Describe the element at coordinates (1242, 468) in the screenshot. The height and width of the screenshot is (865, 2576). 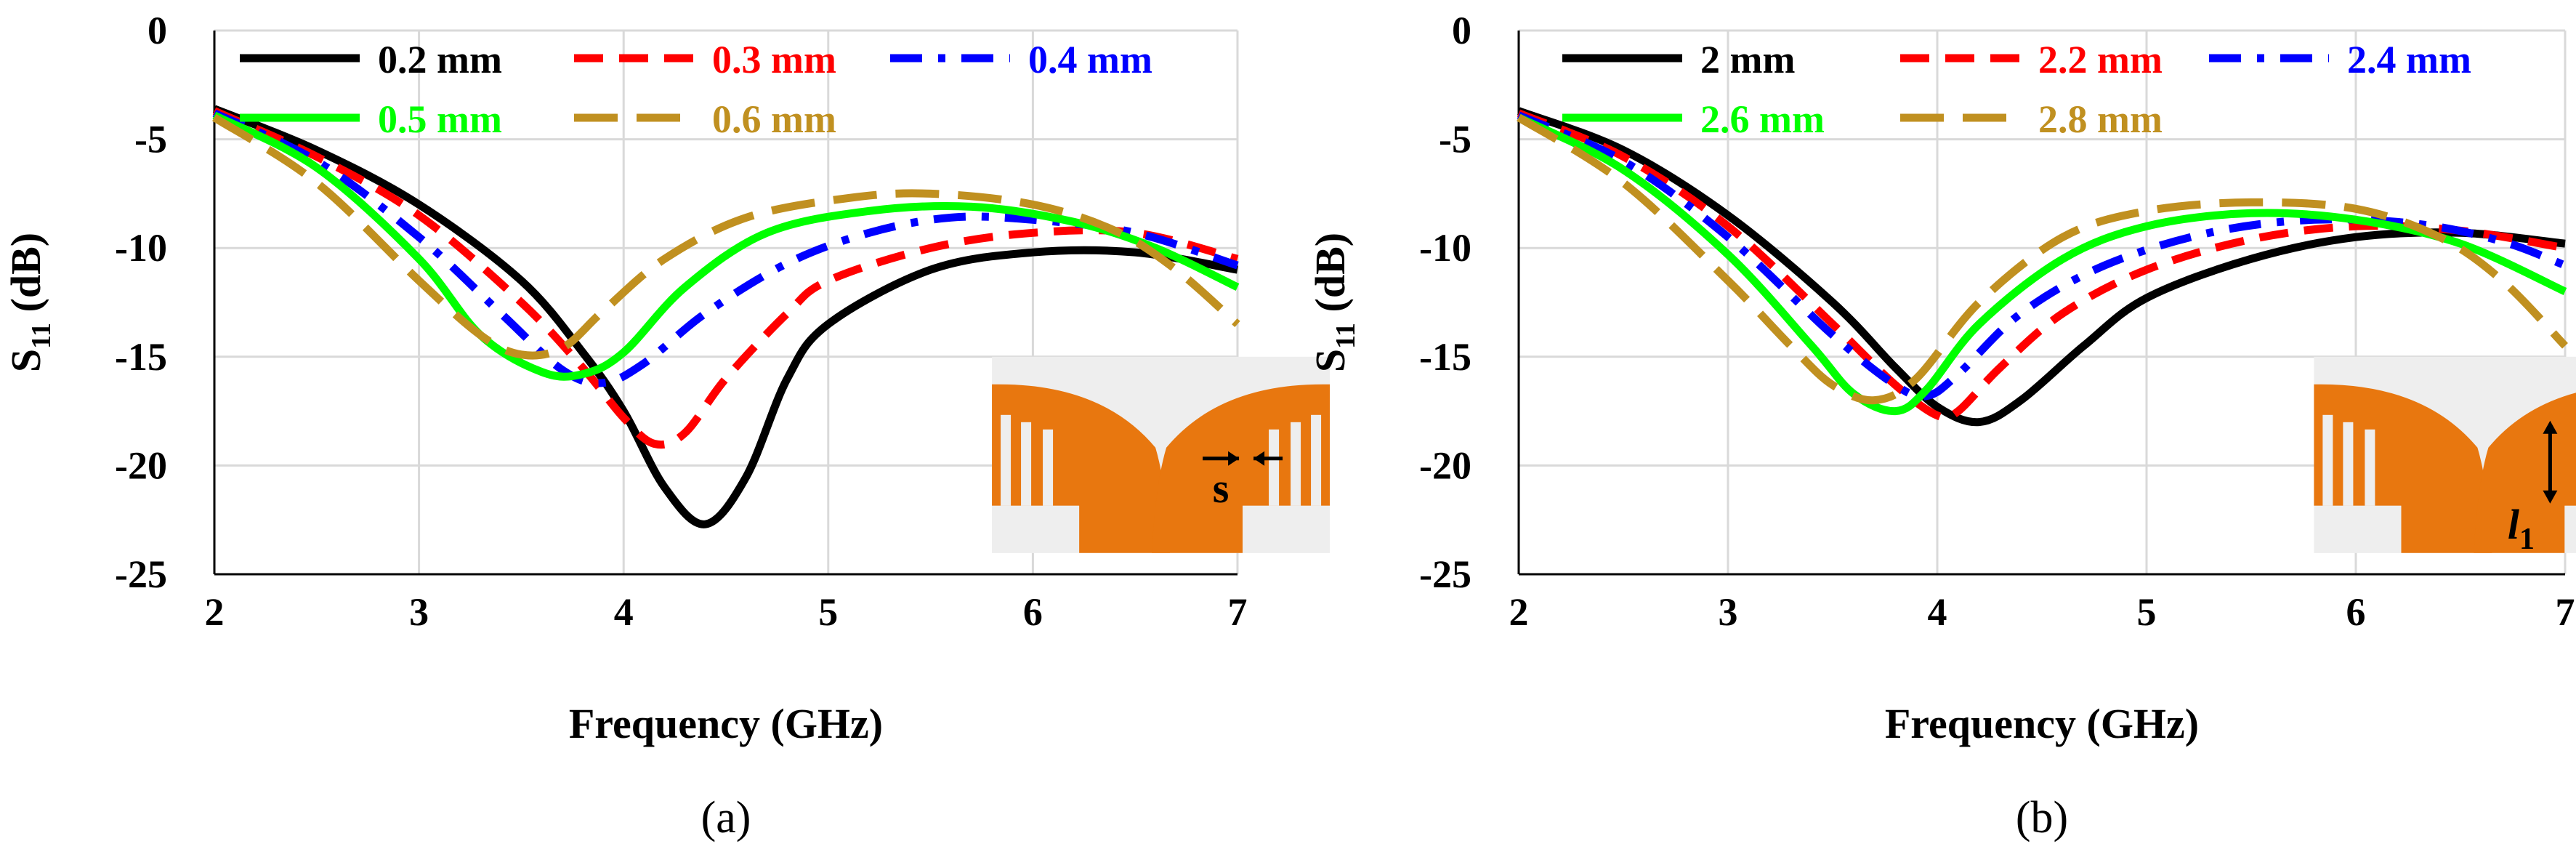
I see `right-radiator` at that location.